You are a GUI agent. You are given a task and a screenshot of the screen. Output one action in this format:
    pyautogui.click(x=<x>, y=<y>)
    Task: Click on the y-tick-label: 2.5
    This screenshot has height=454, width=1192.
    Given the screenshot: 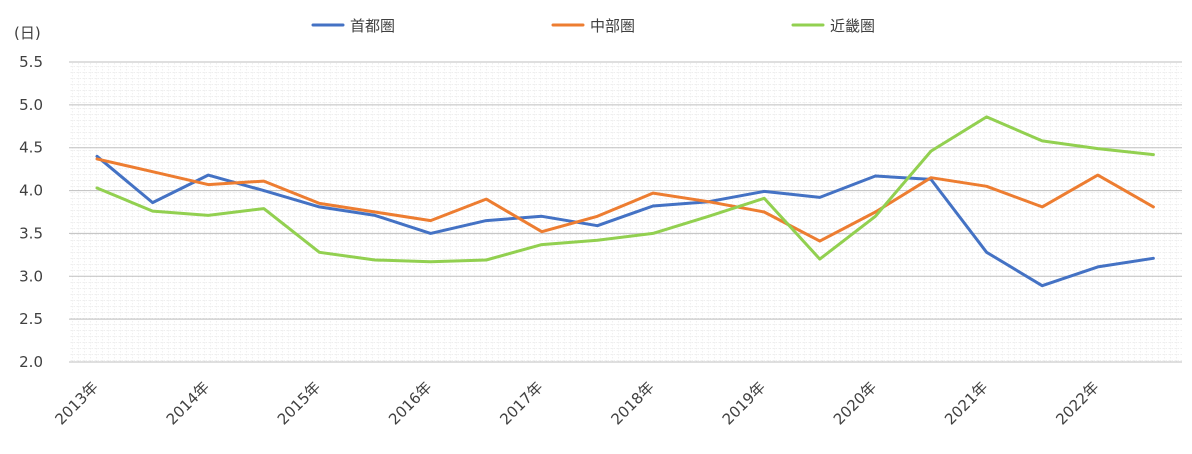 What is the action you would take?
    pyautogui.click(x=31, y=319)
    